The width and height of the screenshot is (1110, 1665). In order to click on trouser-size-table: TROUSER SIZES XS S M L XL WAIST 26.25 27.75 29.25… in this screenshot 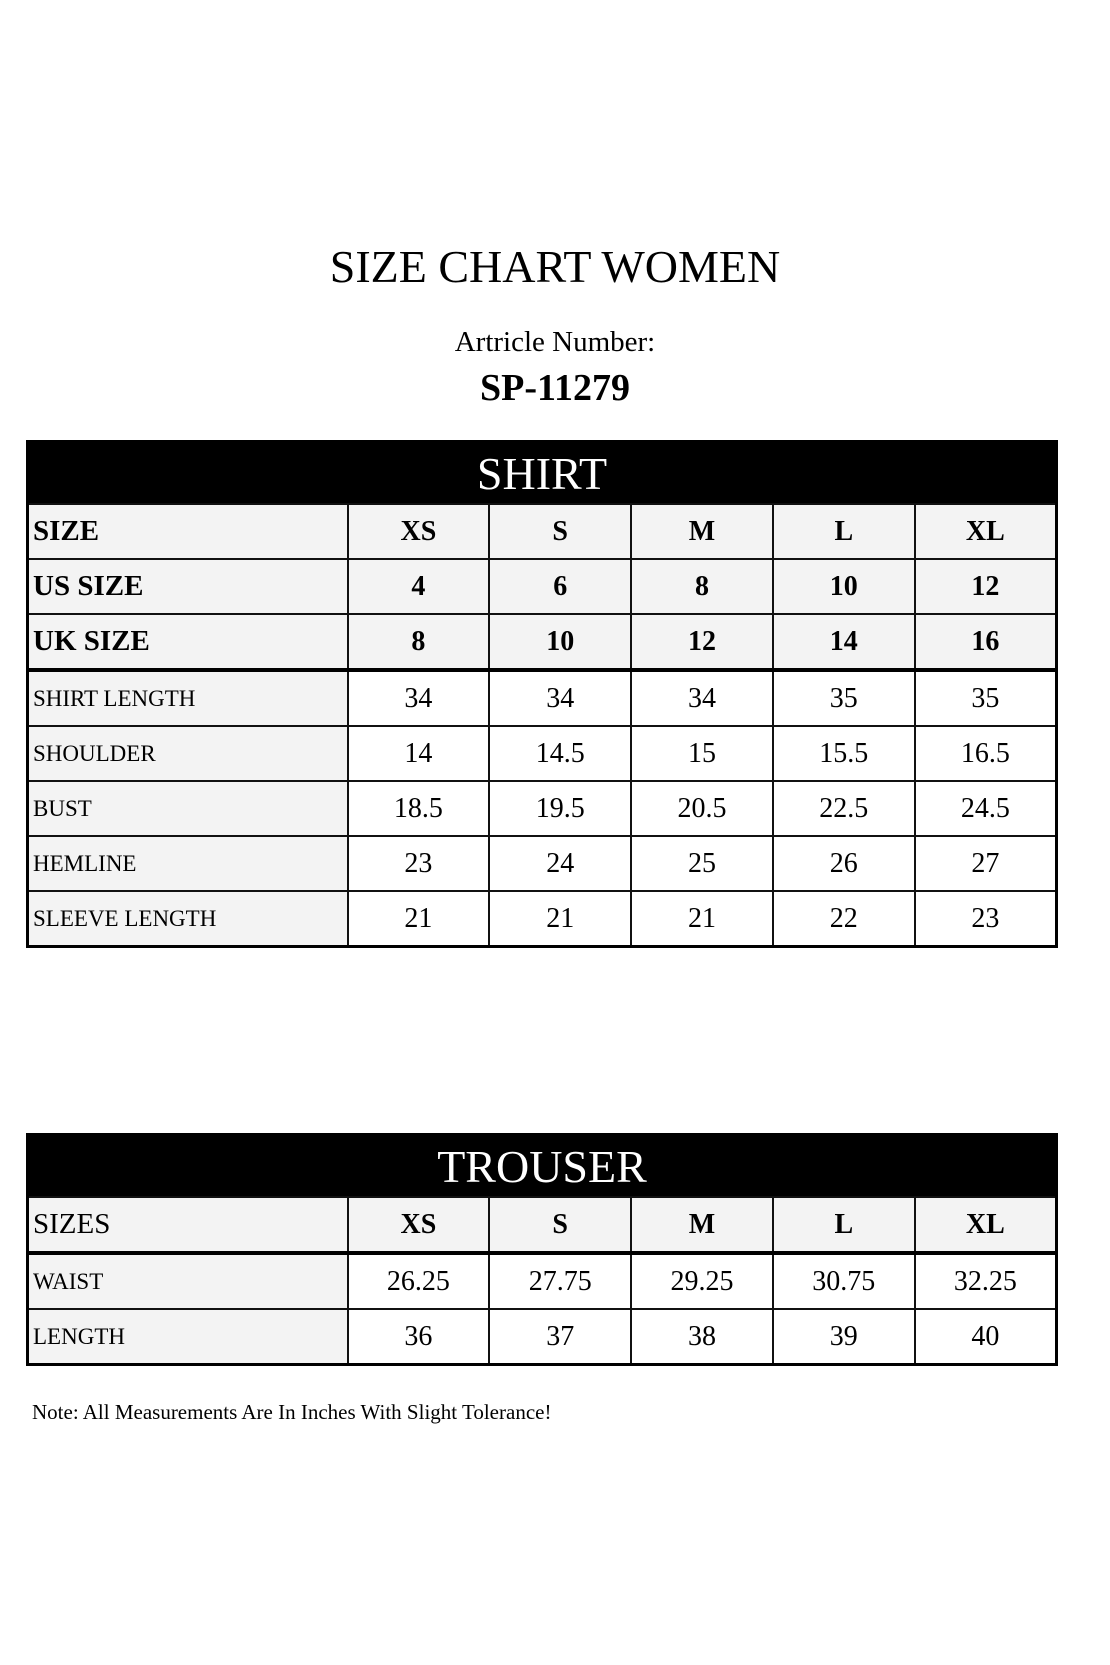, I will do `click(542, 1249)`.